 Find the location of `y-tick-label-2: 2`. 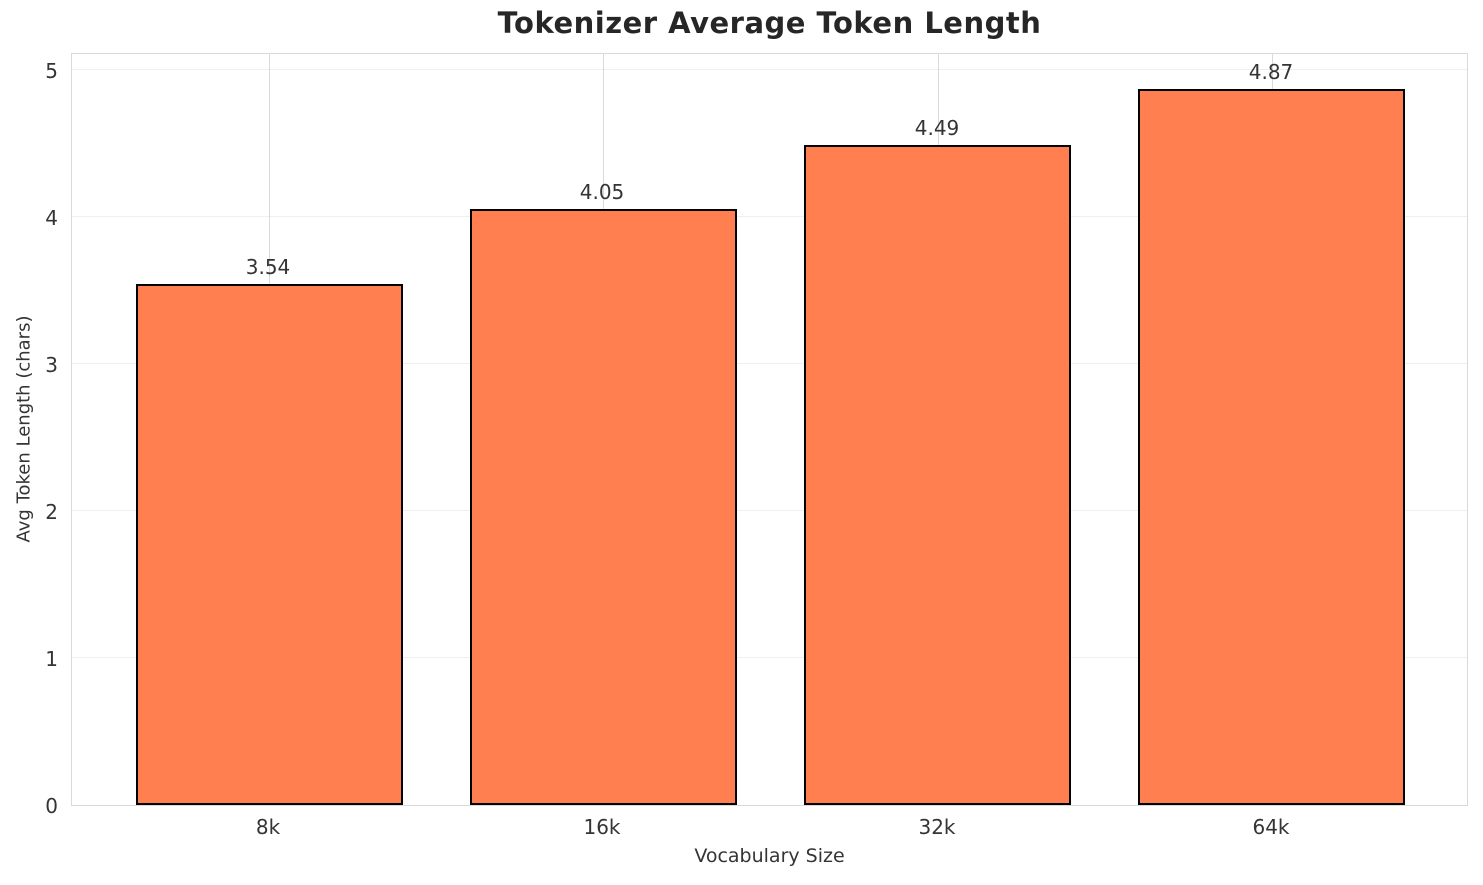

y-tick-label-2: 2 is located at coordinates (51, 511).